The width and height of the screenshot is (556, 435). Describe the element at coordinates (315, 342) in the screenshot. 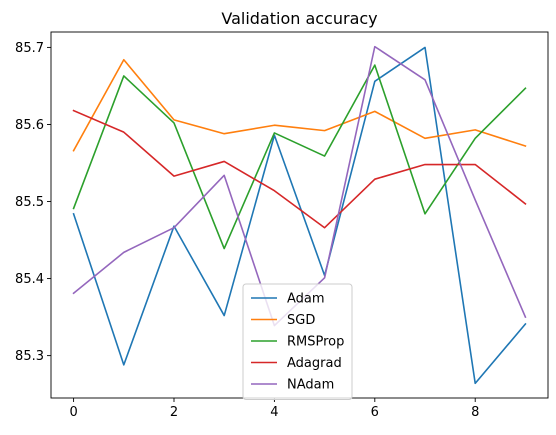

I see `legend-label-rmsprop: RMSProp` at that location.